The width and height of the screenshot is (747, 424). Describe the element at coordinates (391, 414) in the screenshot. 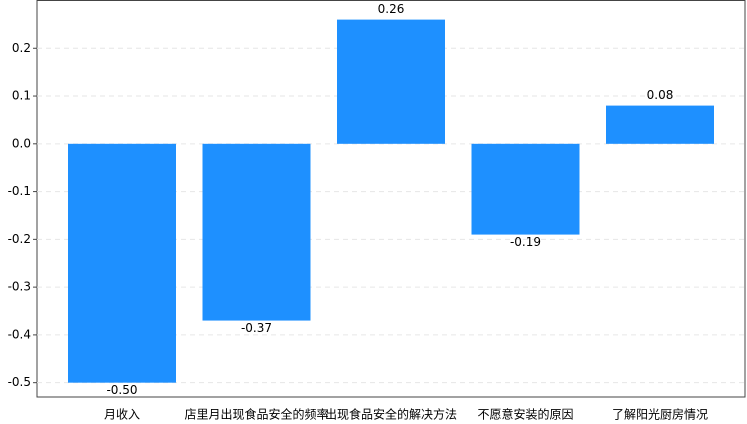

I see `x-tick-label: 出现食品安全的解决方法` at that location.